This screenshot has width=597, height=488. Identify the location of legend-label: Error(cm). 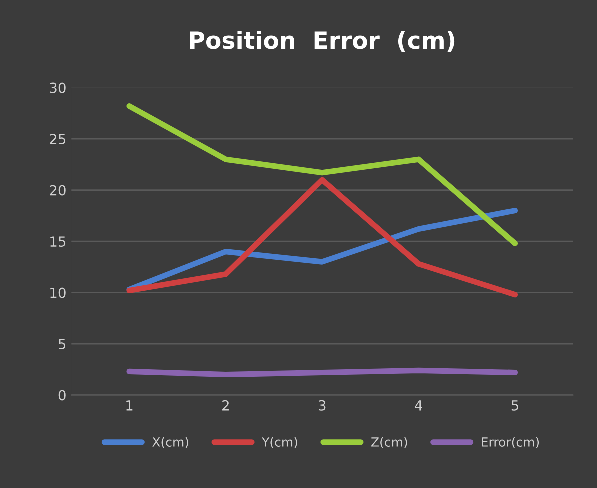
(511, 442).